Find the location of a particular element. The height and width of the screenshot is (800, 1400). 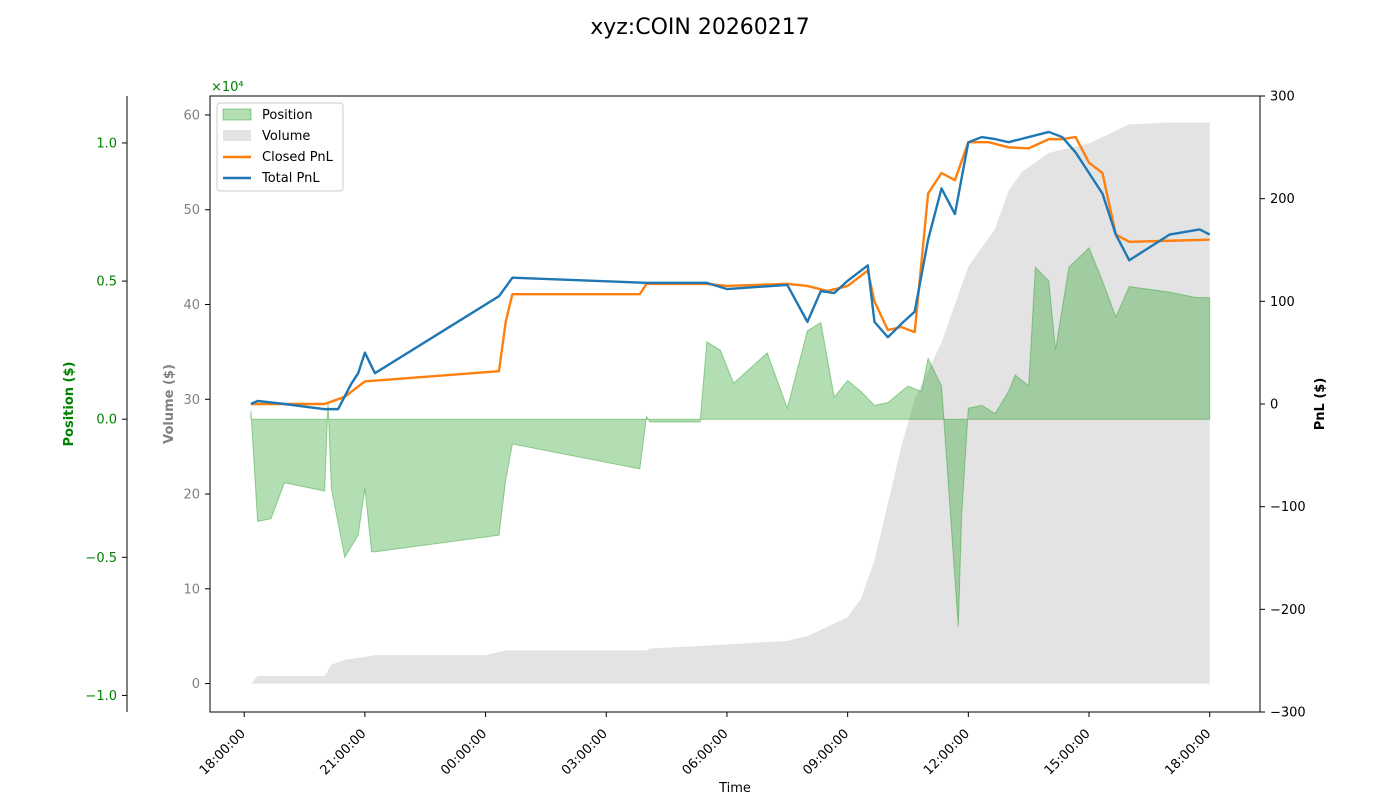

position-tick-label: 0.5 is located at coordinates (106, 282).